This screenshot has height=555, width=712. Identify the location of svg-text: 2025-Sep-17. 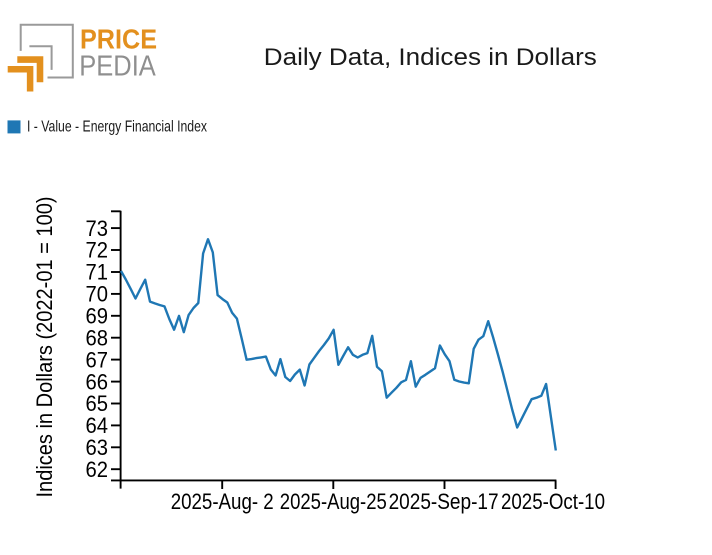
(444, 501).